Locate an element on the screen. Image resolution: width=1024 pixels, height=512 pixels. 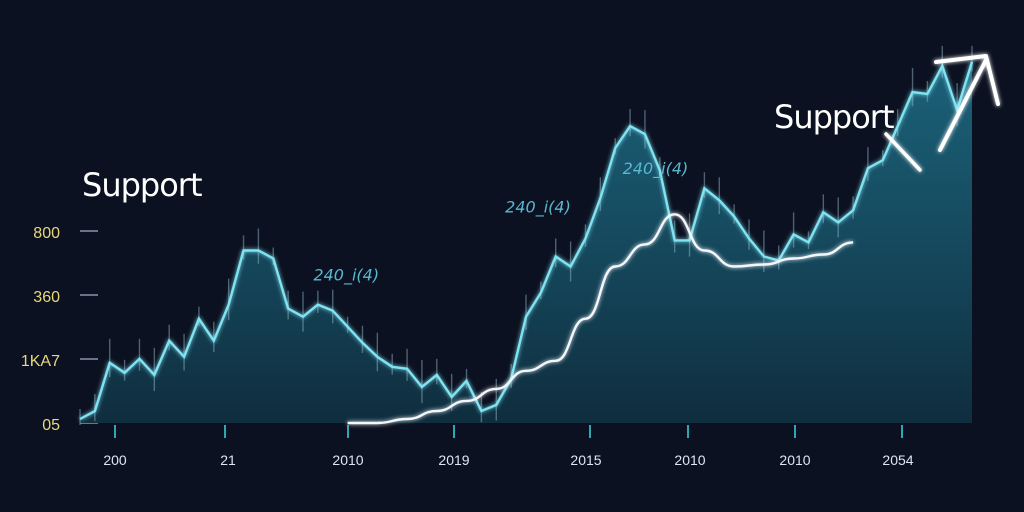
up-right-arrow-icon is located at coordinates (942, 113).